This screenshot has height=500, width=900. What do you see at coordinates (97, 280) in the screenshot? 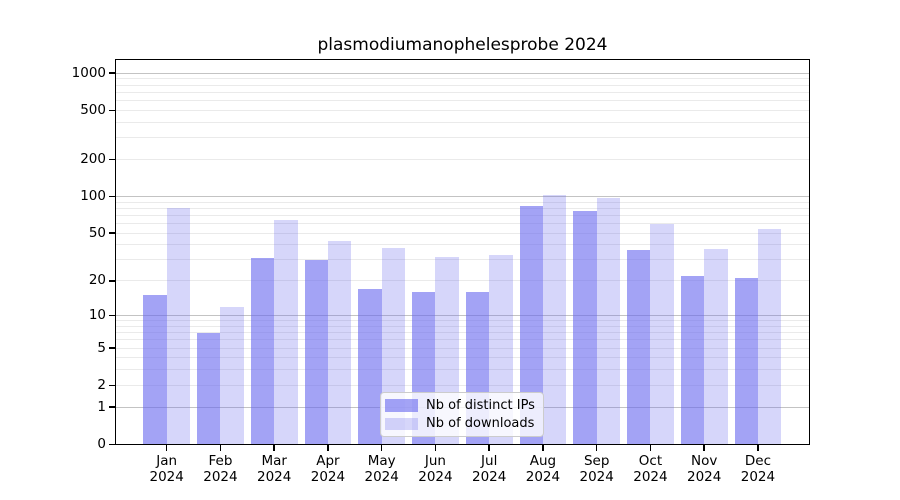
I see `y-tick-label: 20` at bounding box center [97, 280].